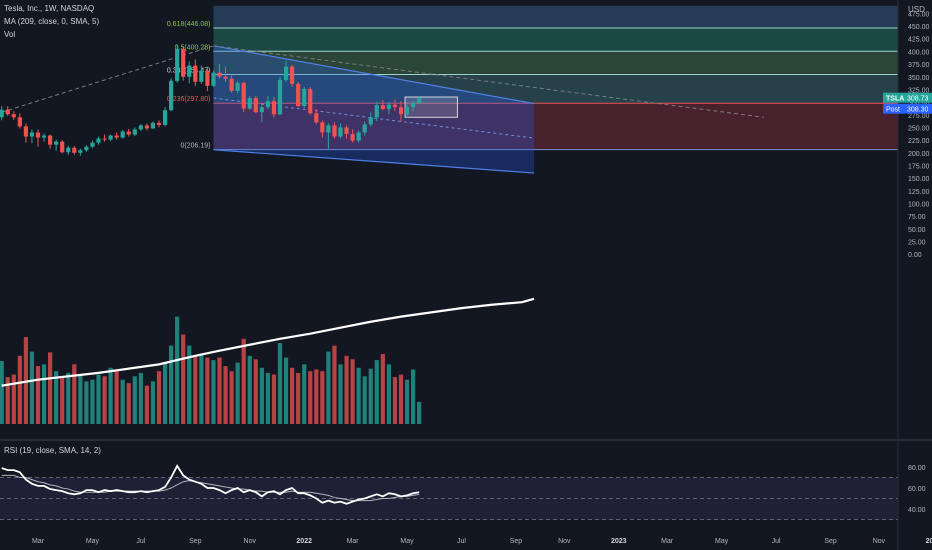 Image resolution: width=932 pixels, height=550 pixels. I want to click on time-tick-label: 2022, so click(304, 541).